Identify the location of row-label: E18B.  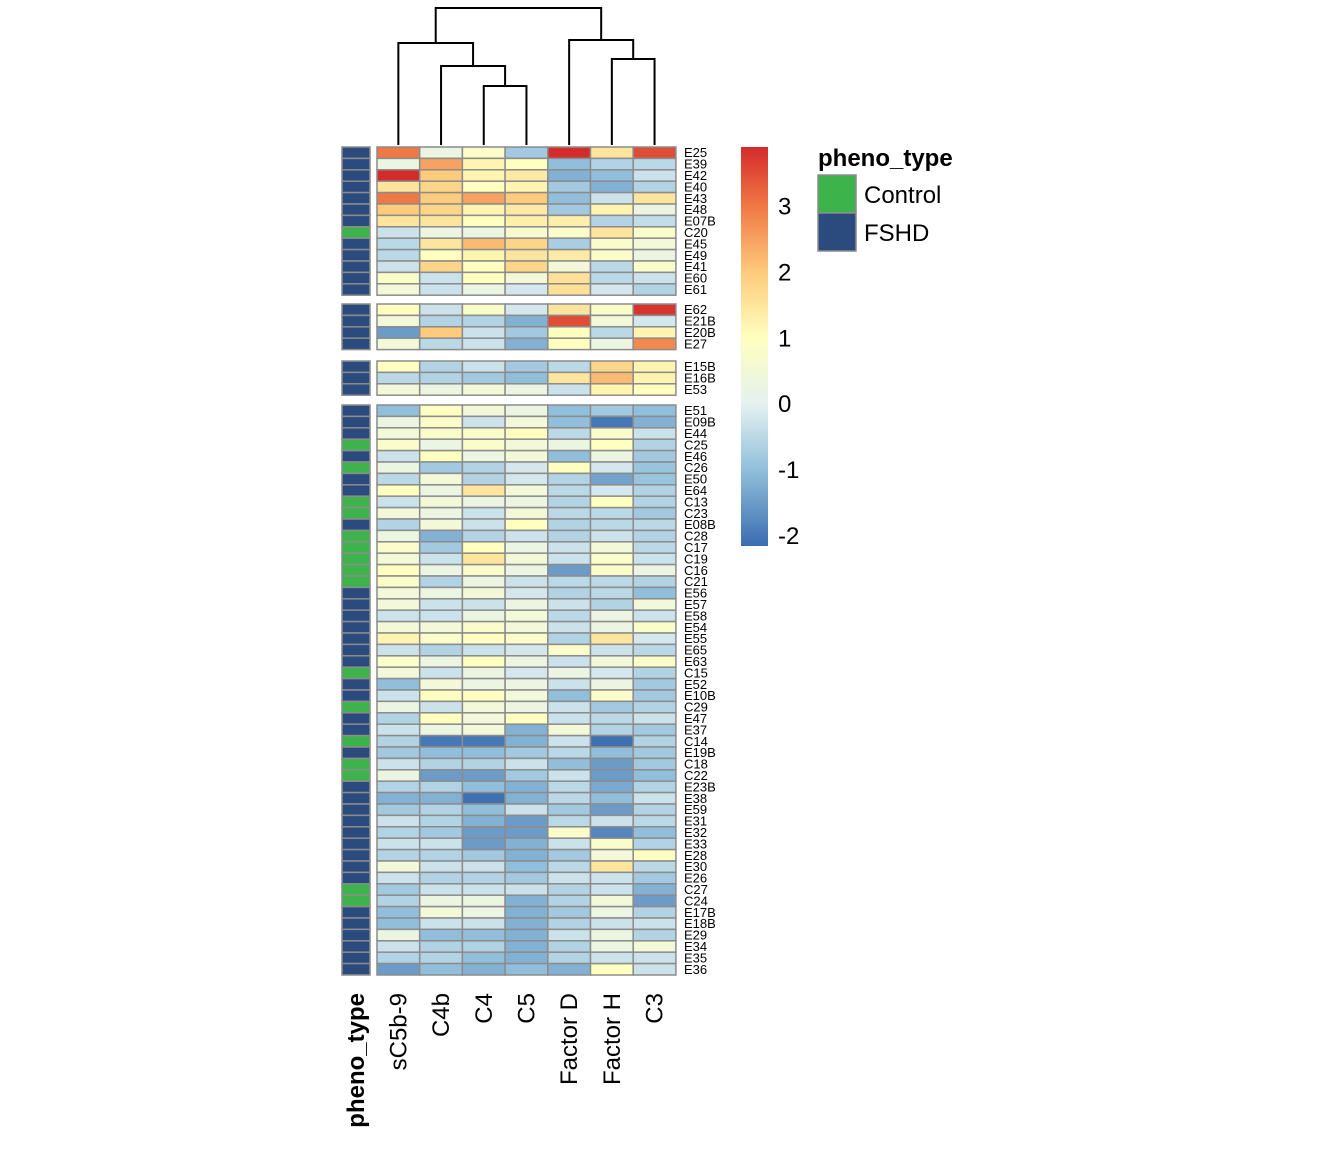
(700, 923).